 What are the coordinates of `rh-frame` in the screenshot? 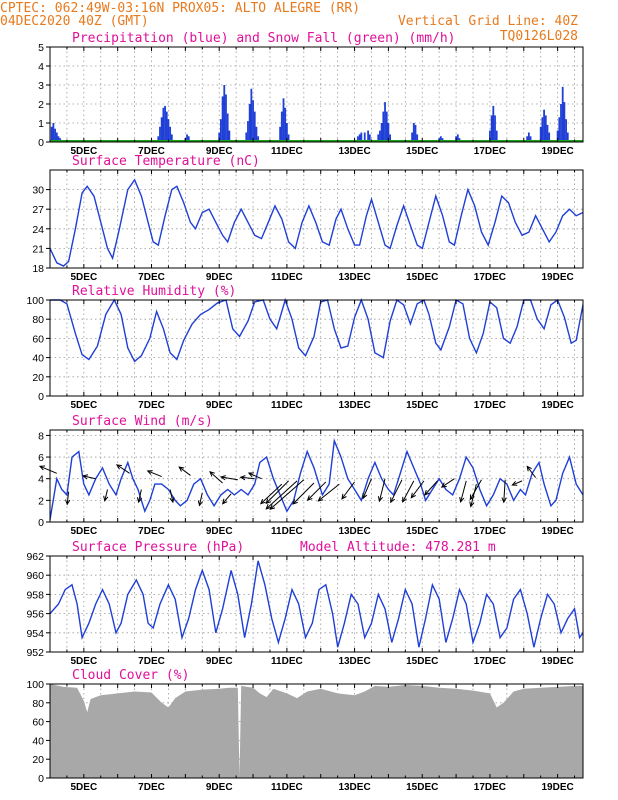 It's located at (316, 348).